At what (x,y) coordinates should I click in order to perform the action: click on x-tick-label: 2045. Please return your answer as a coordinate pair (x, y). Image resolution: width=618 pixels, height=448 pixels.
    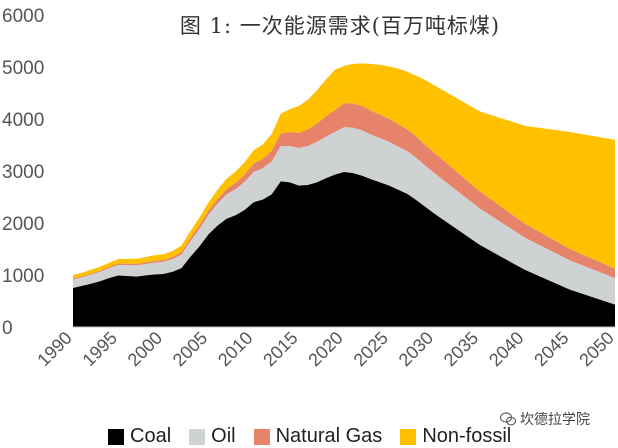
    Looking at the image, I should click on (551, 349).